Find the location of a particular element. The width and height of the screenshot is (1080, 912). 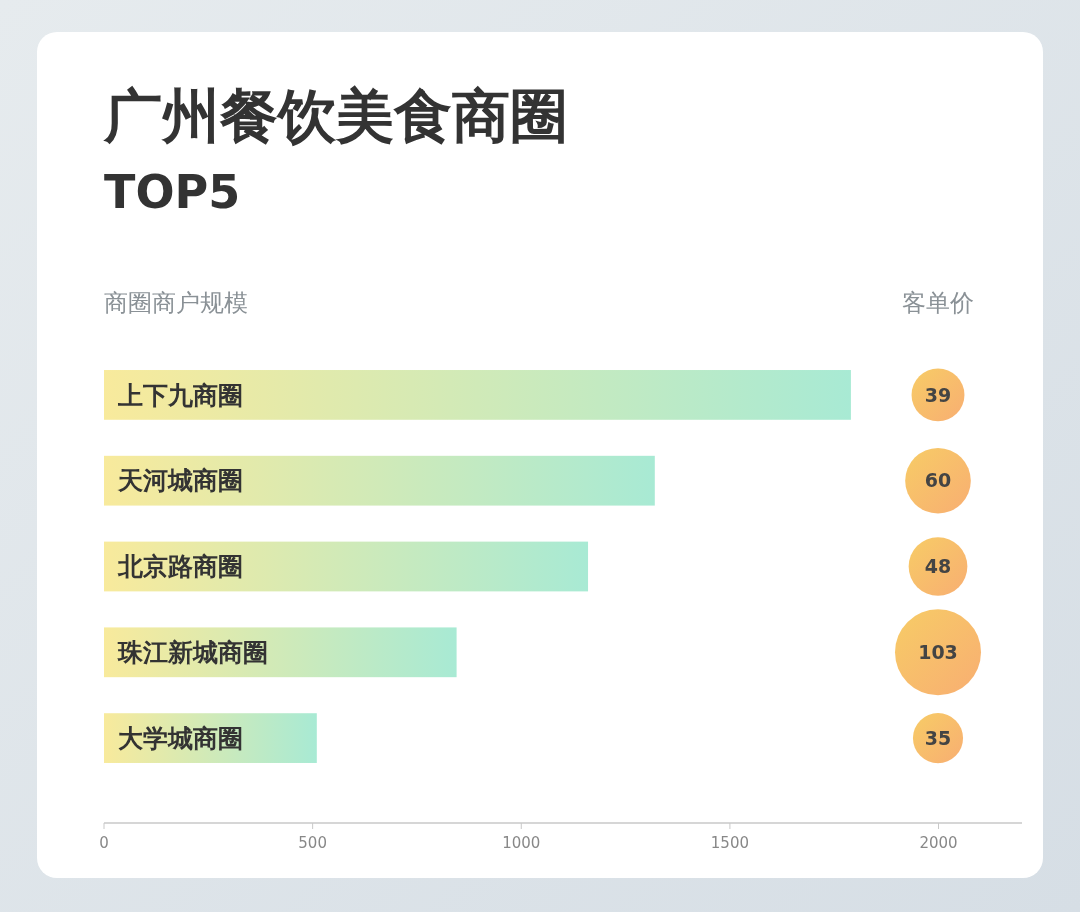

text: 客单价 is located at coordinates (938, 303).